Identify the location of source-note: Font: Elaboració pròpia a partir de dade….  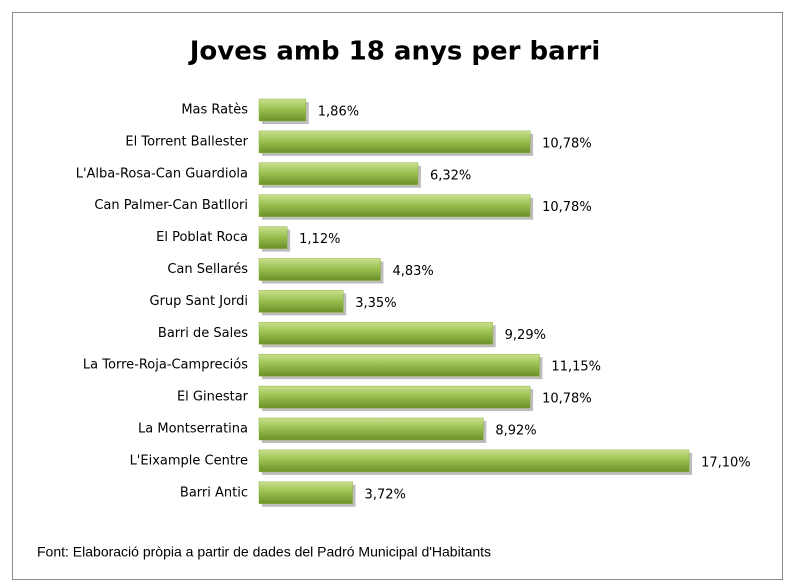
(264, 552).